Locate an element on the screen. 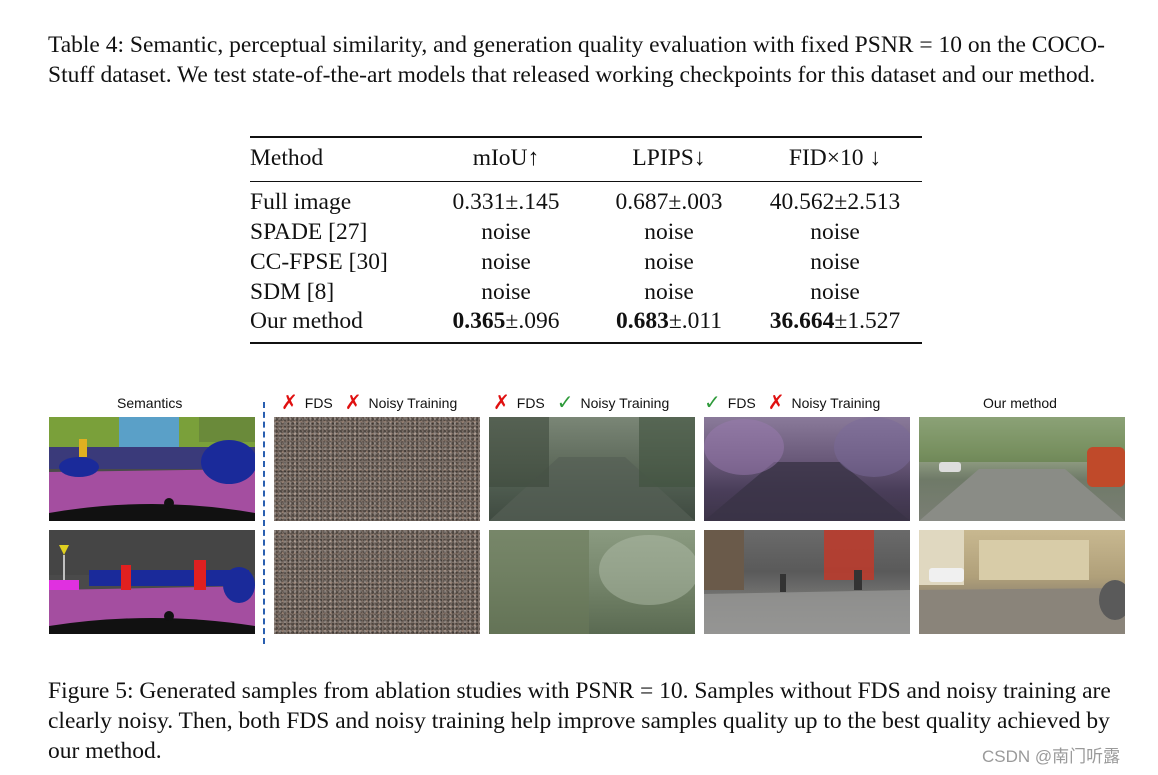  table-bottom-rule is located at coordinates (586, 343).